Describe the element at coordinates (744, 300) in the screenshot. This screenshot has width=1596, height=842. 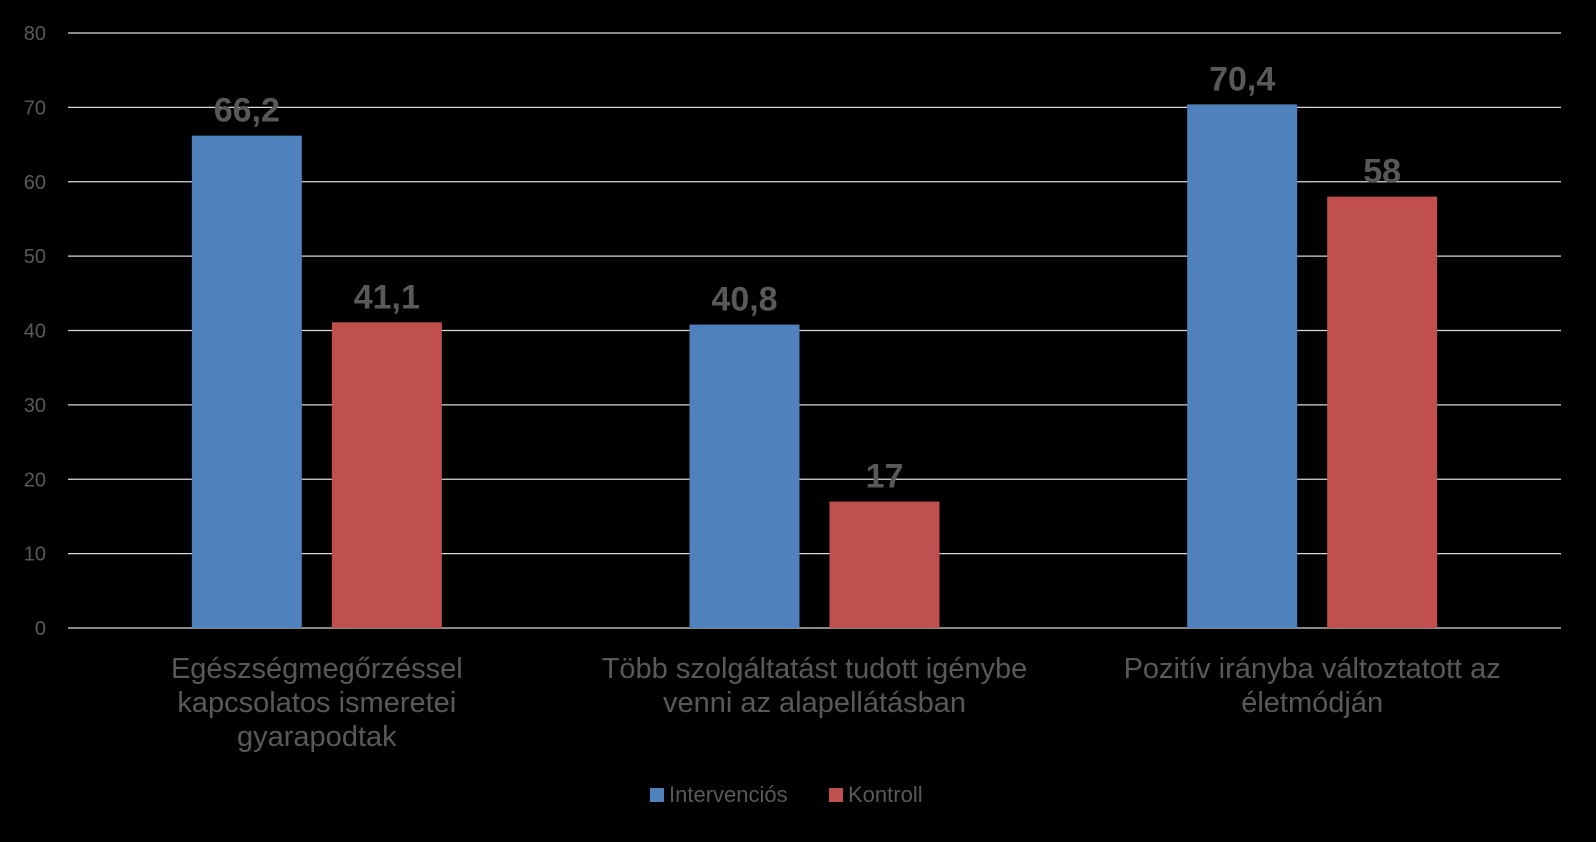
I see `data-label: 40,8` at that location.